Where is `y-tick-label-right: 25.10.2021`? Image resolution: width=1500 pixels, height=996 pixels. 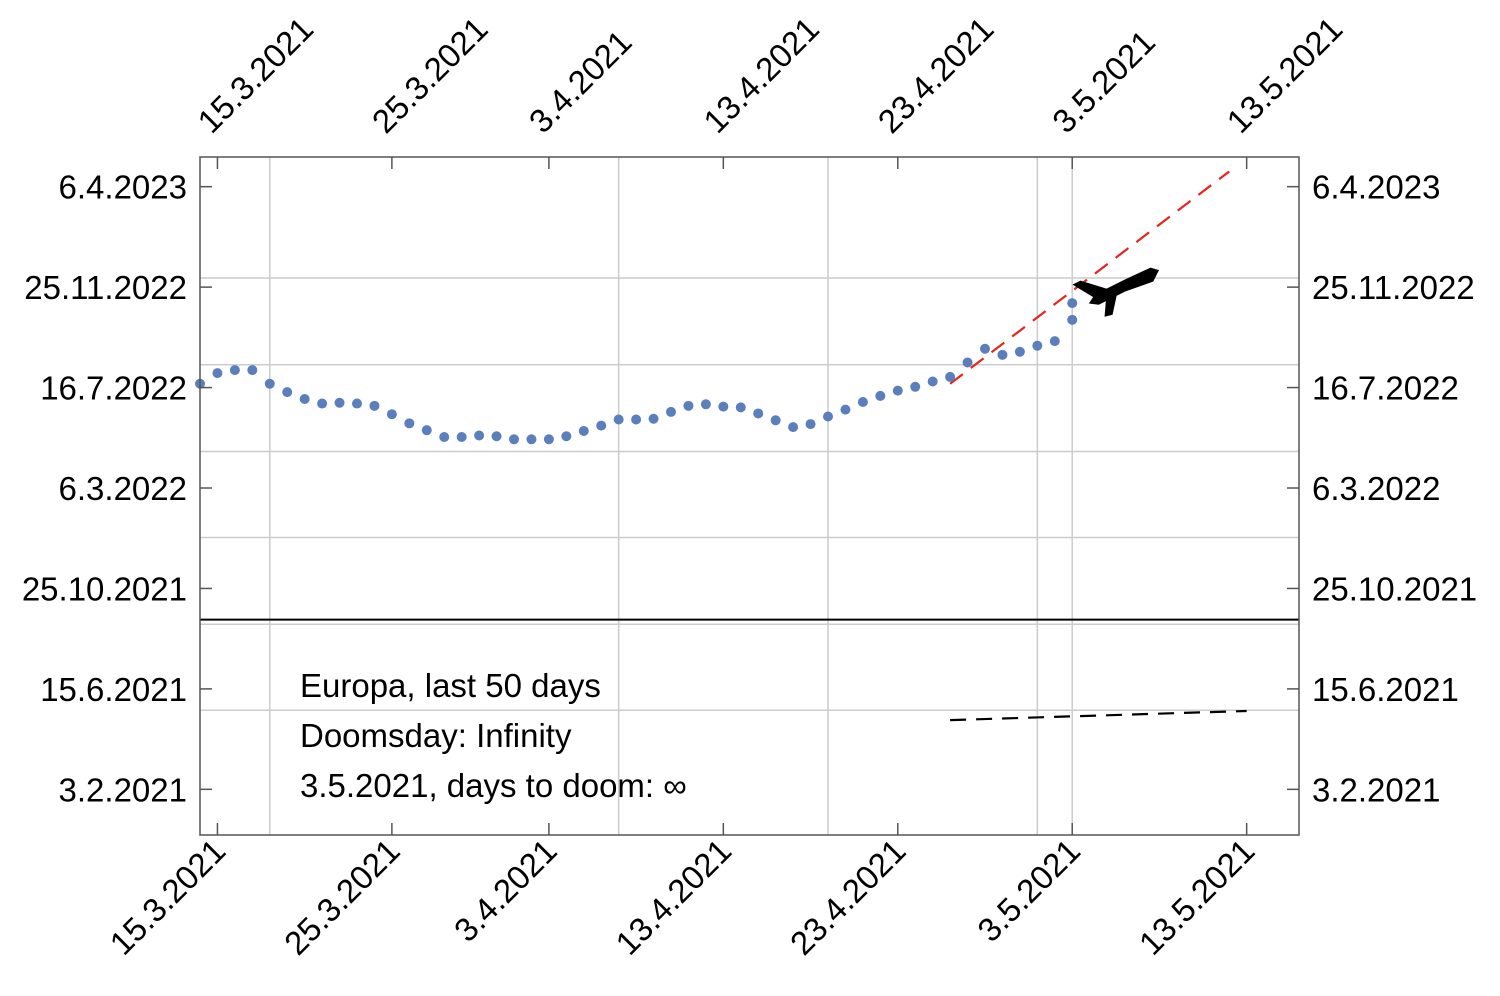 y-tick-label-right: 25.10.2021 is located at coordinates (1394, 588).